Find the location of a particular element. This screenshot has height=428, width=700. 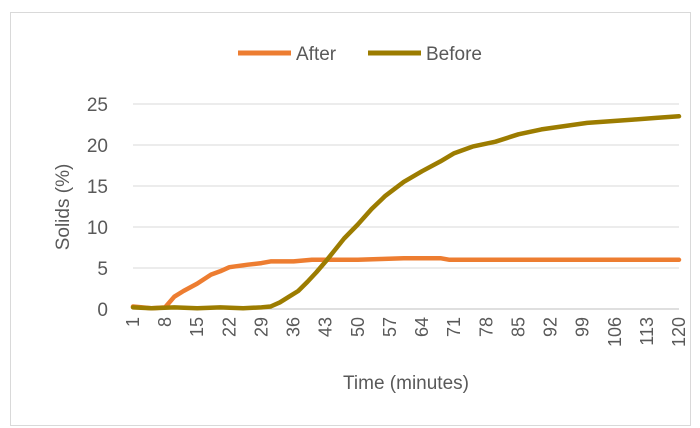

legend: After Before is located at coordinates (360, 54).